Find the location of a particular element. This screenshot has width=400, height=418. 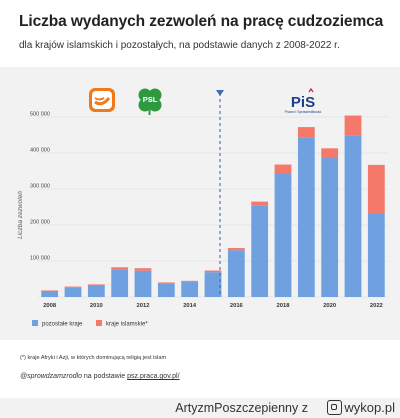

psl-logo-text: PSL is located at coordinates (150, 99).